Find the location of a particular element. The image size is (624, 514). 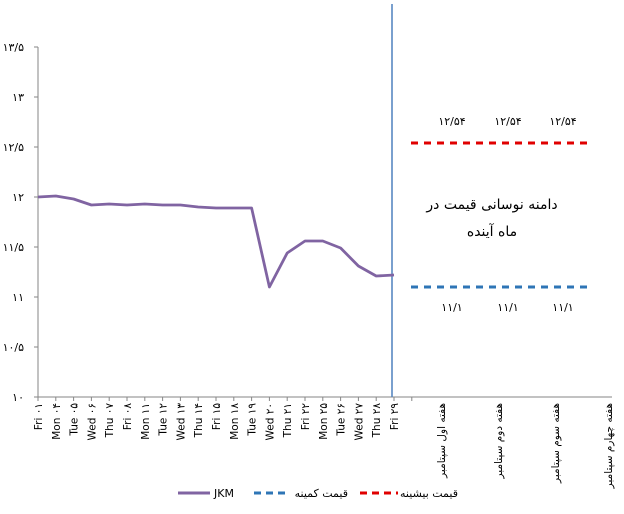

x-tick-label: Fri ۱۵ is located at coordinates (217, 416).